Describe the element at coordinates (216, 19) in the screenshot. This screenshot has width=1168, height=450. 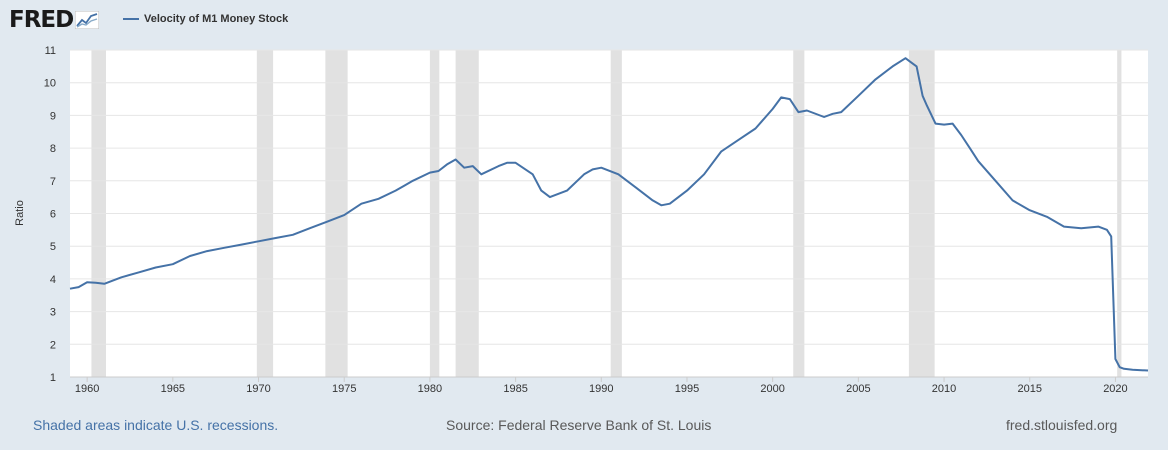
I see `legend-label: Velocity of M1 Money Stock` at that location.